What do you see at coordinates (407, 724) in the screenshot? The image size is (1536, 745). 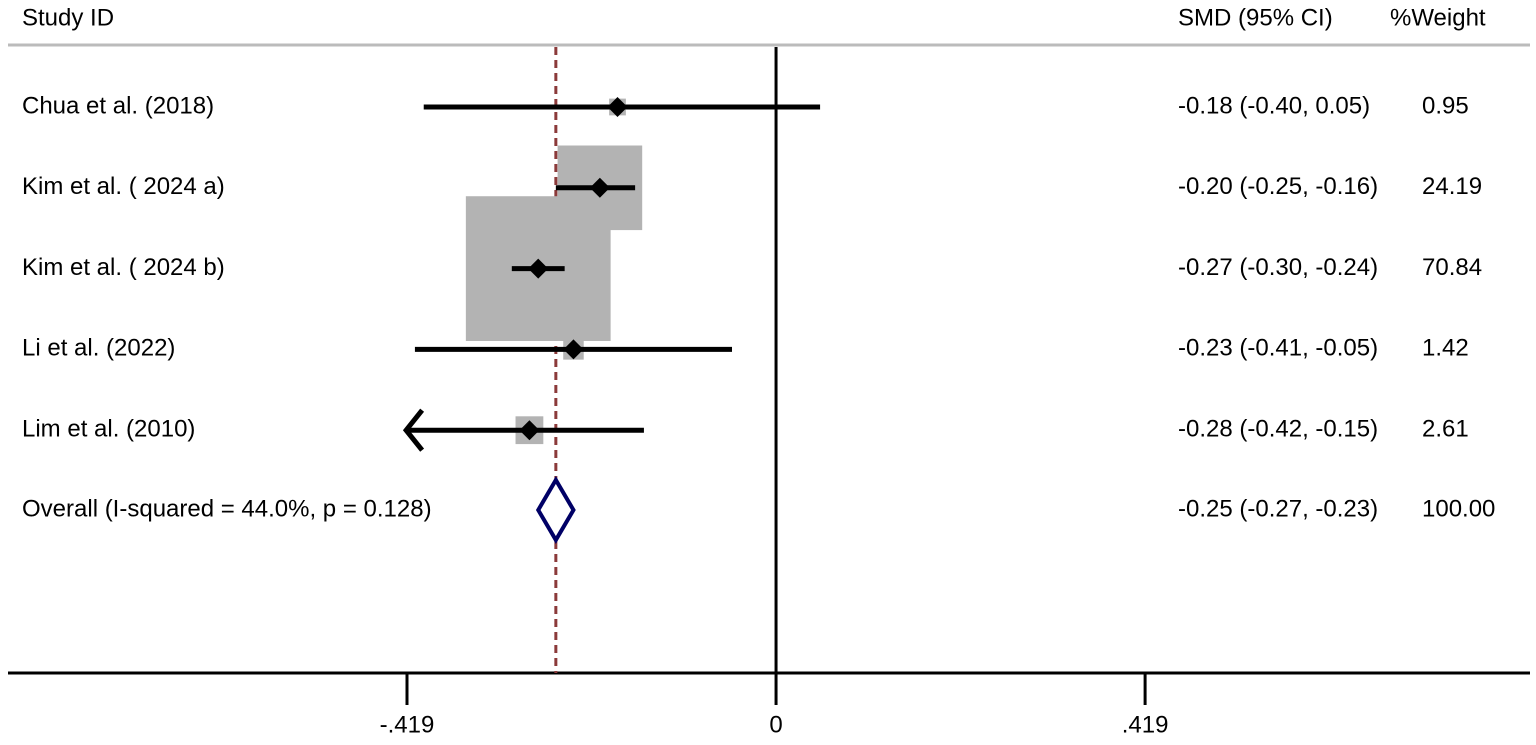 I see `x-tick-label: -.419` at bounding box center [407, 724].